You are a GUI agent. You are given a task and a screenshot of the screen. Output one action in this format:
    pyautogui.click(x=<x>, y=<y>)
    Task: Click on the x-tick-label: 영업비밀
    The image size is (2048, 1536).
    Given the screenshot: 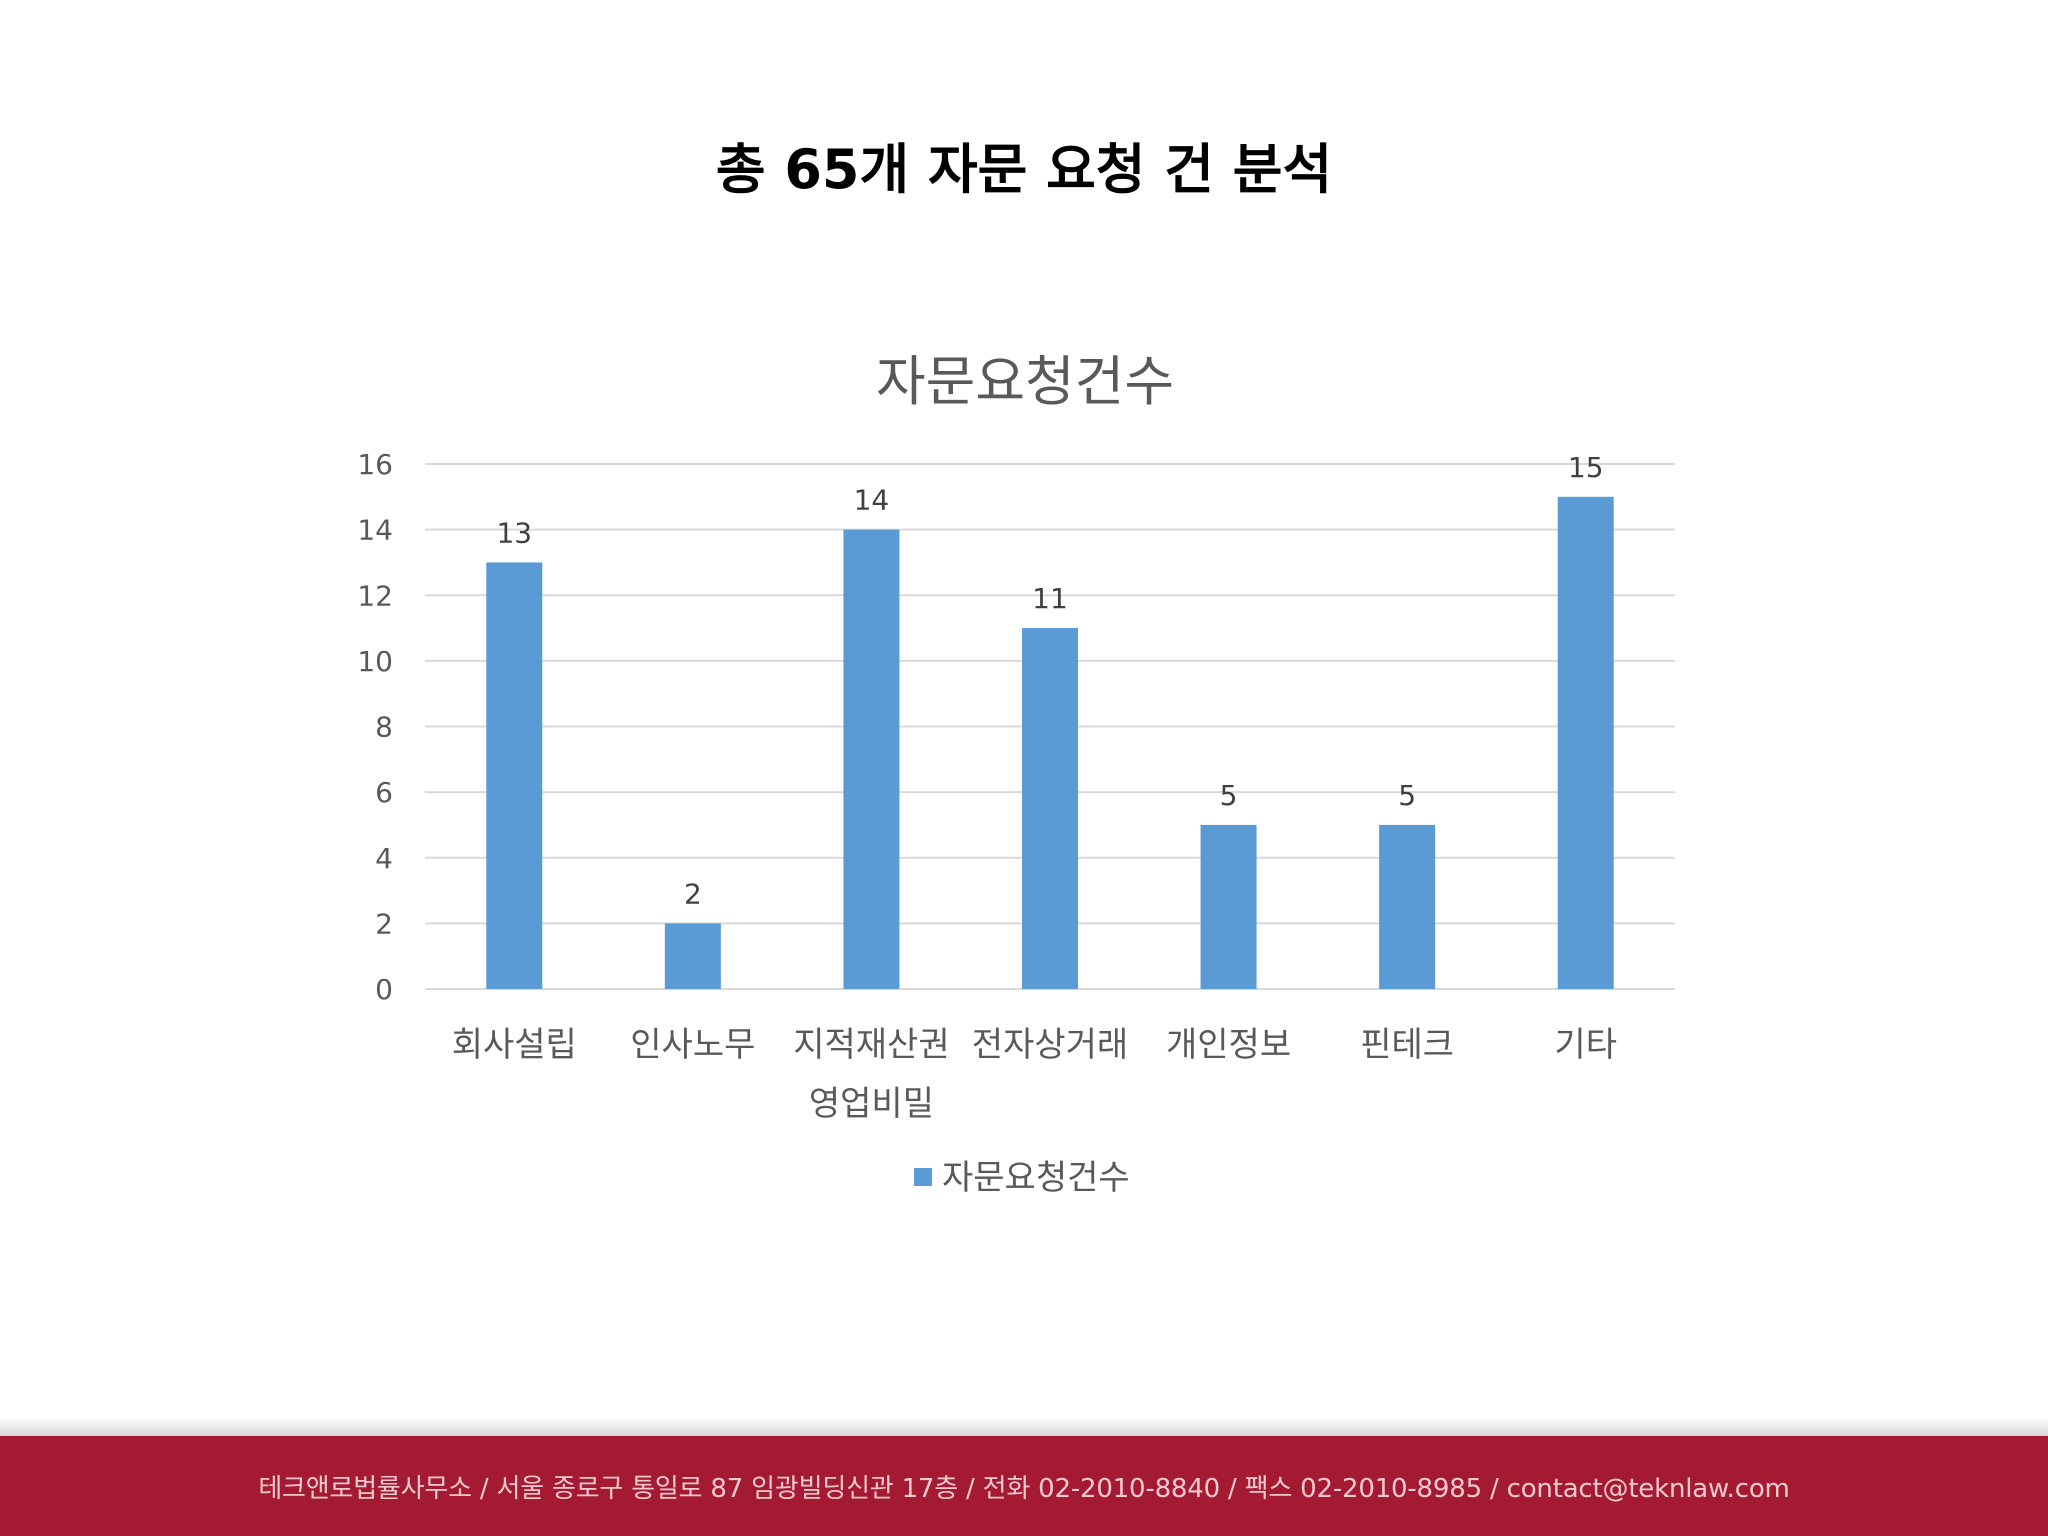 What is the action you would take?
    pyautogui.click(x=871, y=1104)
    